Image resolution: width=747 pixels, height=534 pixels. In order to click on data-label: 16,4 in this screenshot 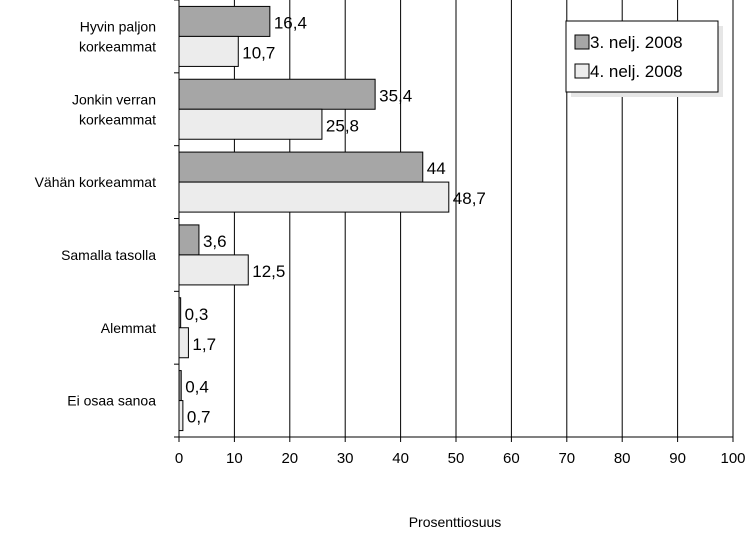, I will do `click(290, 22)`.